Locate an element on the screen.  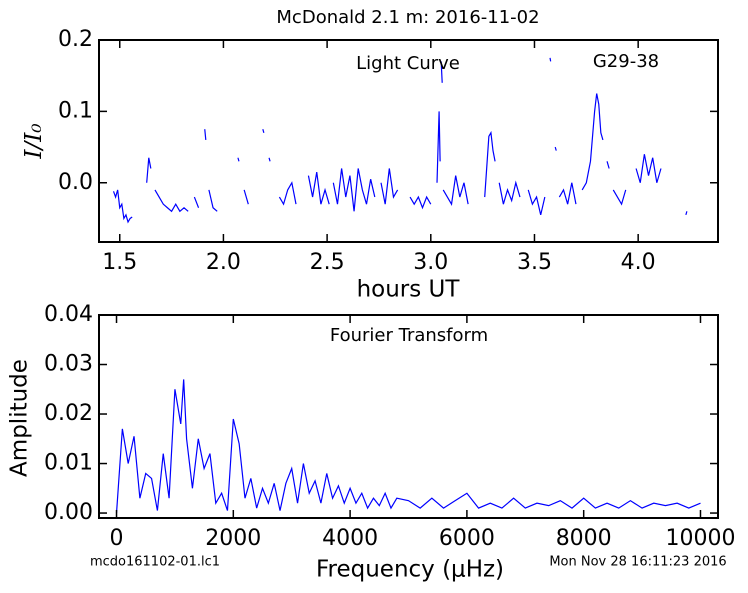
annotation: Light Curve is located at coordinates (408, 63).